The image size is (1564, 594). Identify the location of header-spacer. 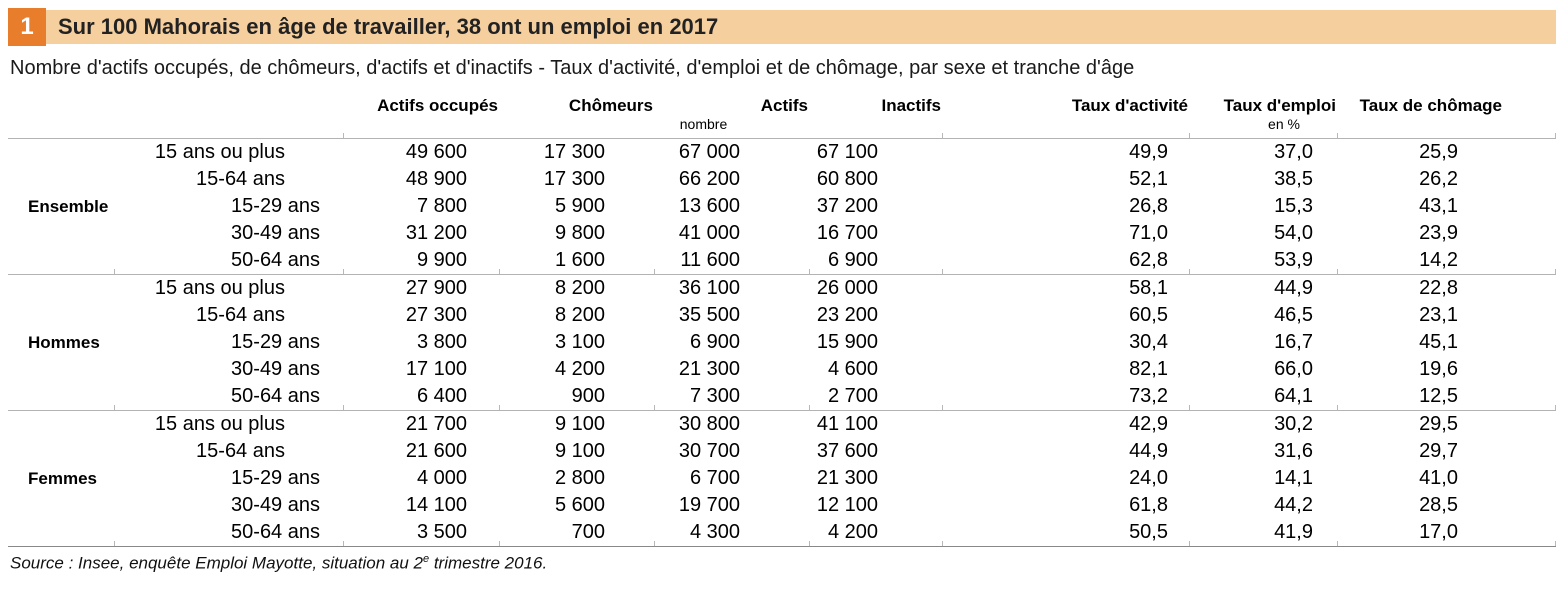
(176, 102).